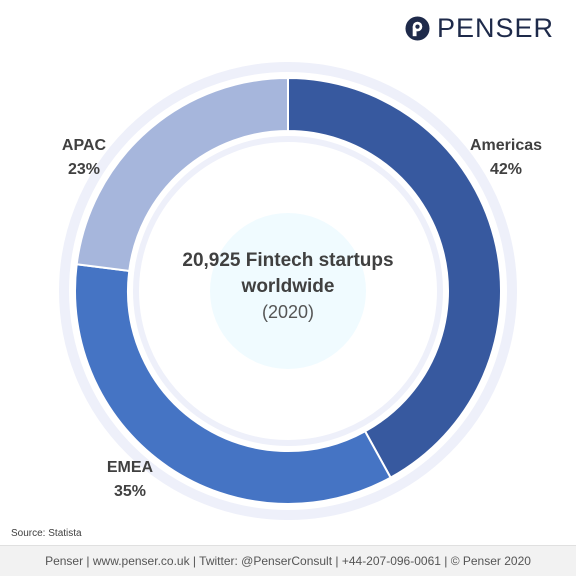  Describe the element at coordinates (496, 27) in the screenshot. I see `logo-wordmark: PENSER` at that location.